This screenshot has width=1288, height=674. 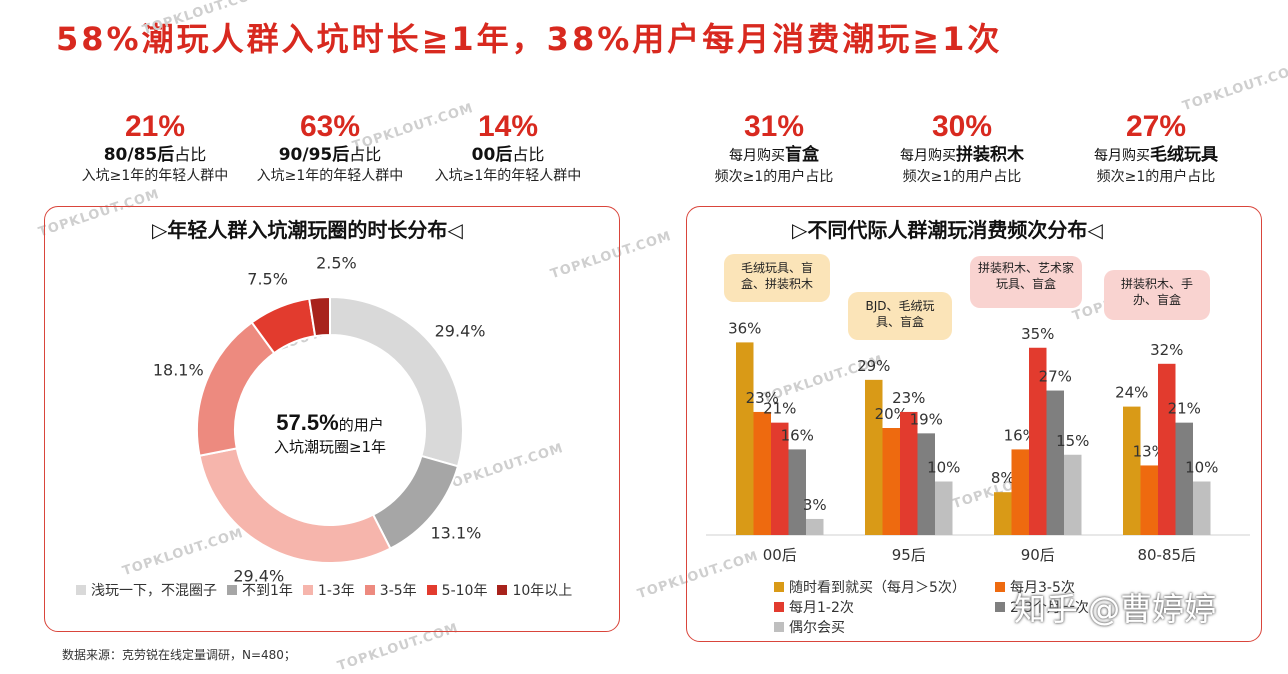 I want to click on legend-item: 5-10年, so click(x=456, y=590).